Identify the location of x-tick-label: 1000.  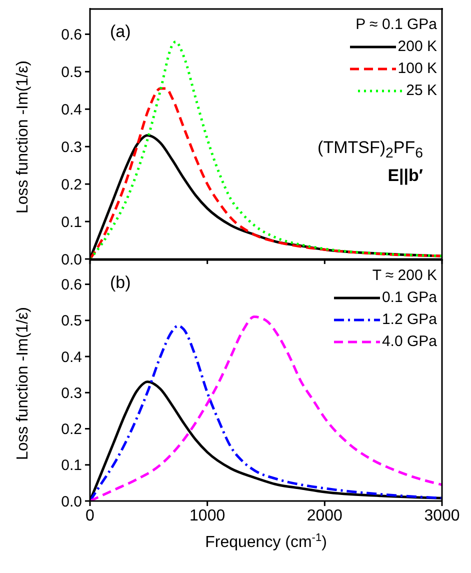
(208, 515).